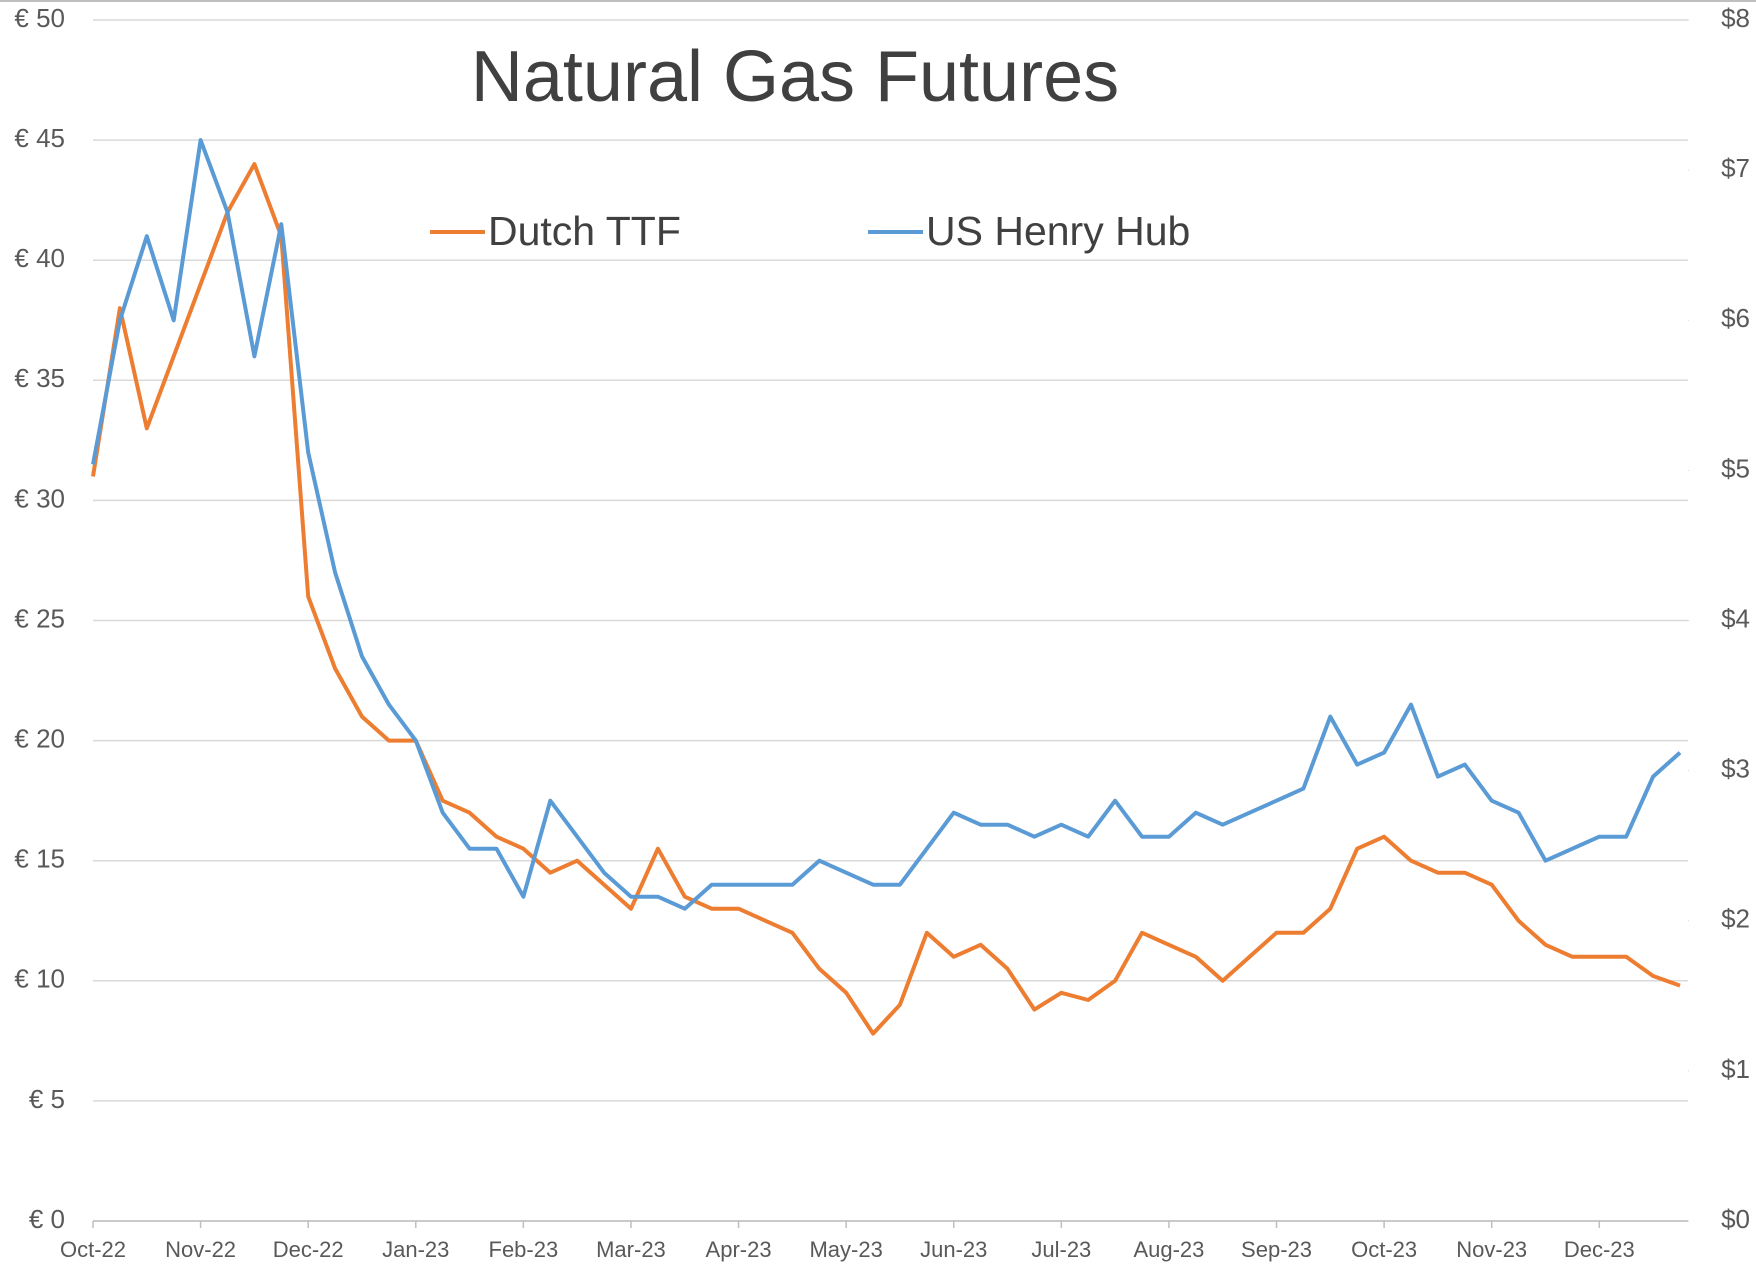 The height and width of the screenshot is (1265, 1756). I want to click on y-tick-label: € 10, so click(39, 979).